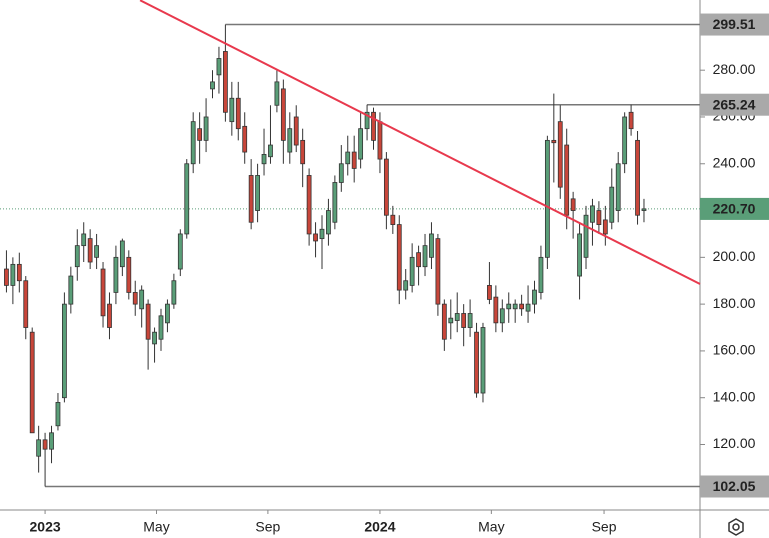 This screenshot has width=769, height=538. Describe the element at coordinates (734, 69) in the screenshot. I see `y-tick-label: 280.00` at that location.